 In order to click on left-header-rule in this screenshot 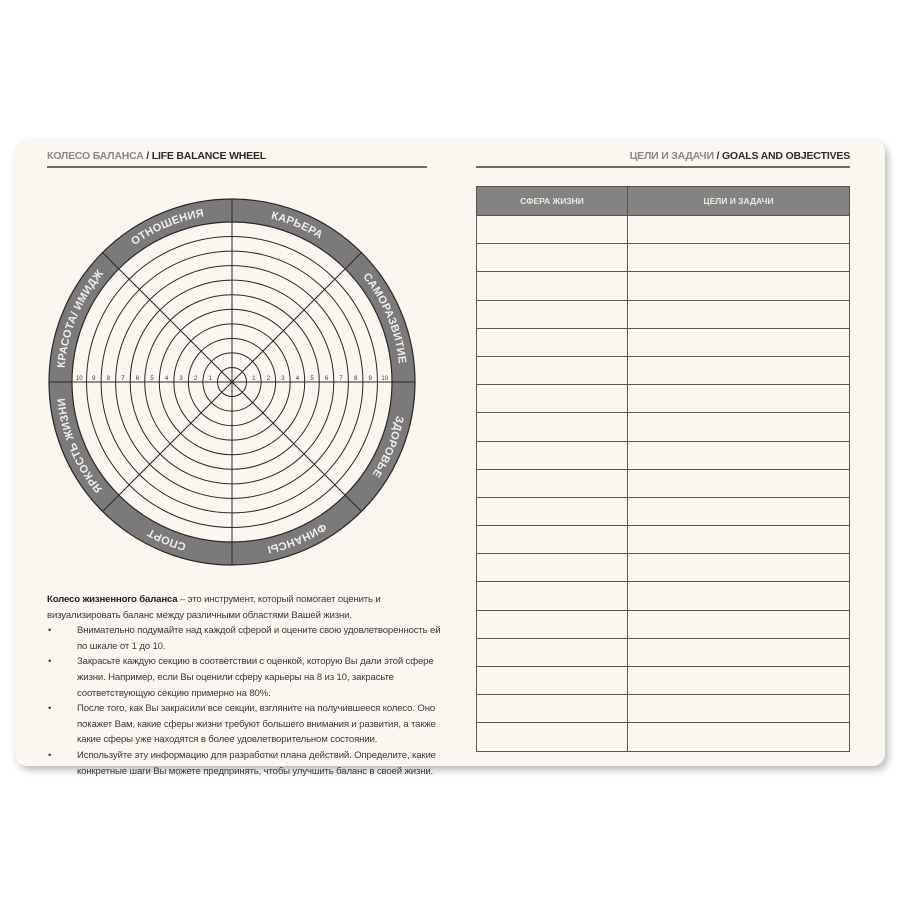, I will do `click(237, 167)`.